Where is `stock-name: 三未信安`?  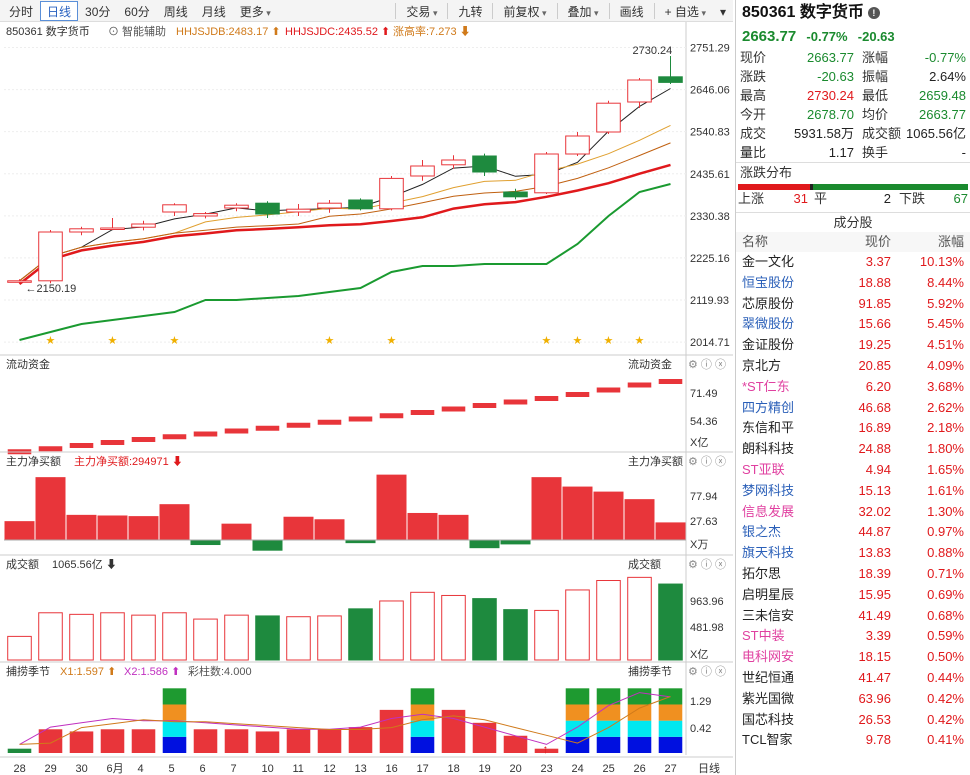
stock-name: 三未信安 is located at coordinates (768, 615).